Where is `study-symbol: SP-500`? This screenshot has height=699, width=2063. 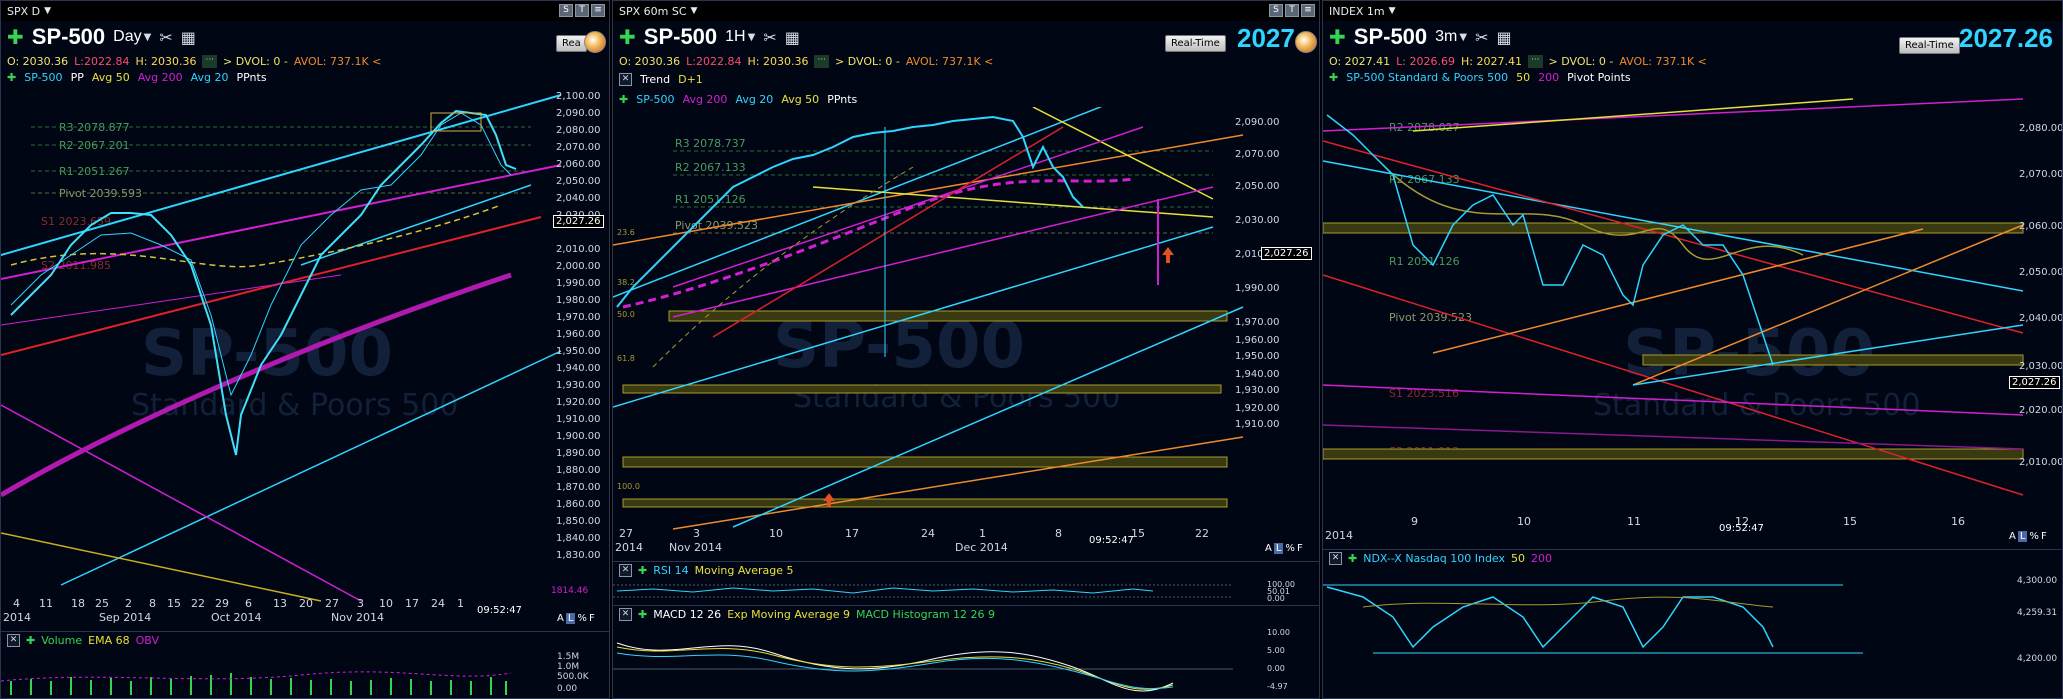 study-symbol: SP-500 is located at coordinates (43, 77).